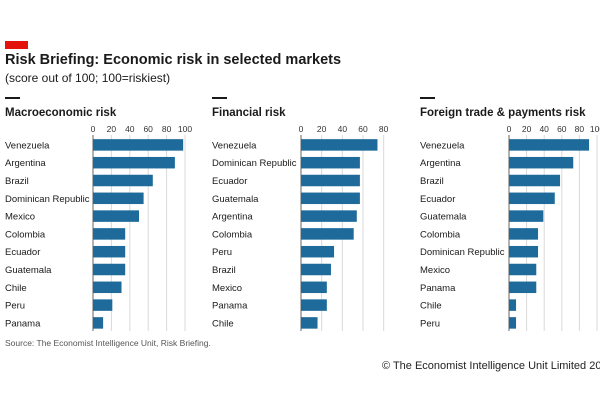 The image size is (600, 400). What do you see at coordinates (249, 113) in the screenshot?
I see `panel-title: Financial risk` at bounding box center [249, 113].